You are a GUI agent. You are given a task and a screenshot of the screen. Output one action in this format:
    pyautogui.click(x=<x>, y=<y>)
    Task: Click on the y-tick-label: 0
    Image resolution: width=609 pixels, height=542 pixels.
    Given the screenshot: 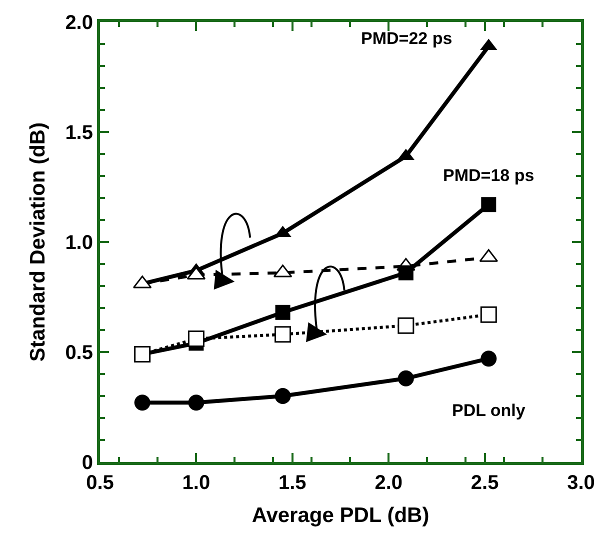 What is the action you would take?
    pyautogui.click(x=87, y=463)
    